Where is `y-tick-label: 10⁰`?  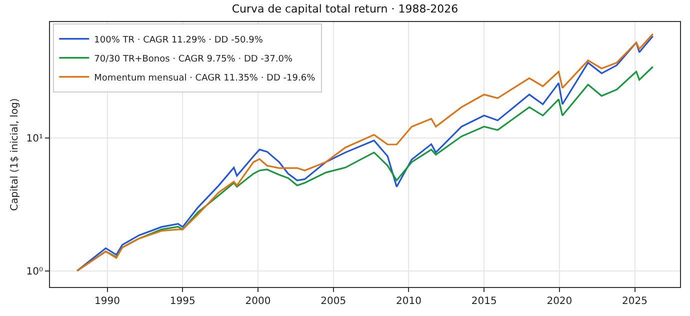 y-tick-label: 10⁰ is located at coordinates (34, 272).